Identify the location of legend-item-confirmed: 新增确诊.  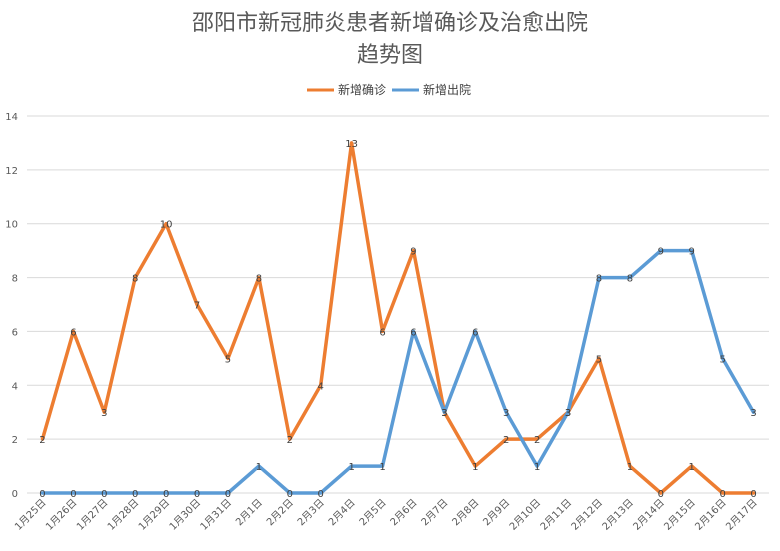
(346, 89).